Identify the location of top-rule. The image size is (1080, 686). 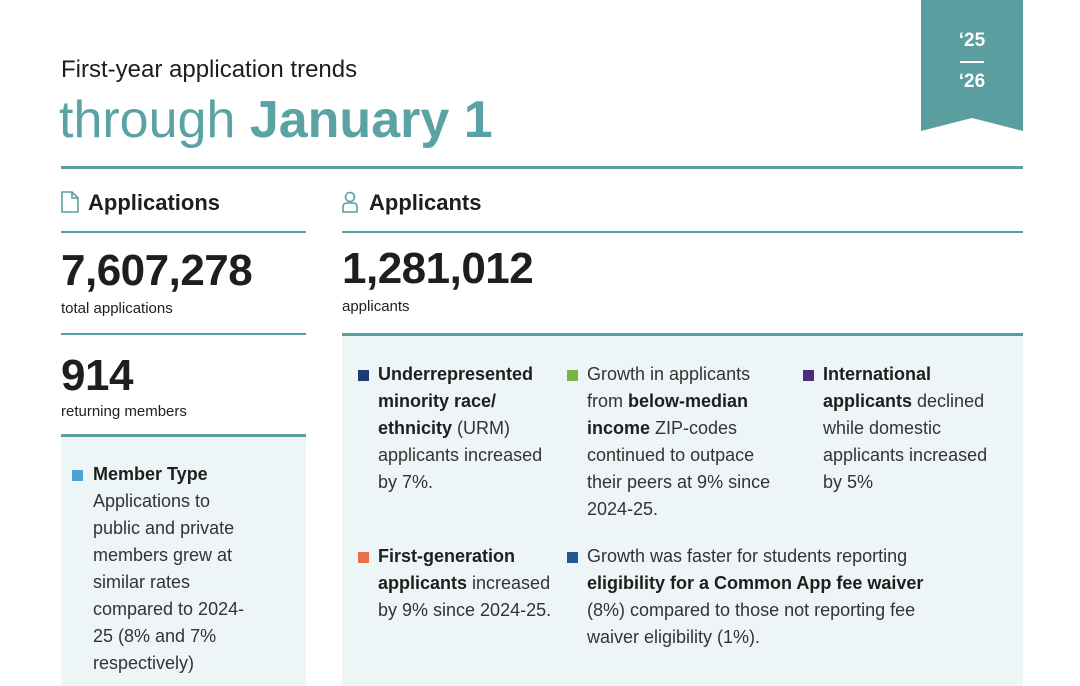
(542, 167).